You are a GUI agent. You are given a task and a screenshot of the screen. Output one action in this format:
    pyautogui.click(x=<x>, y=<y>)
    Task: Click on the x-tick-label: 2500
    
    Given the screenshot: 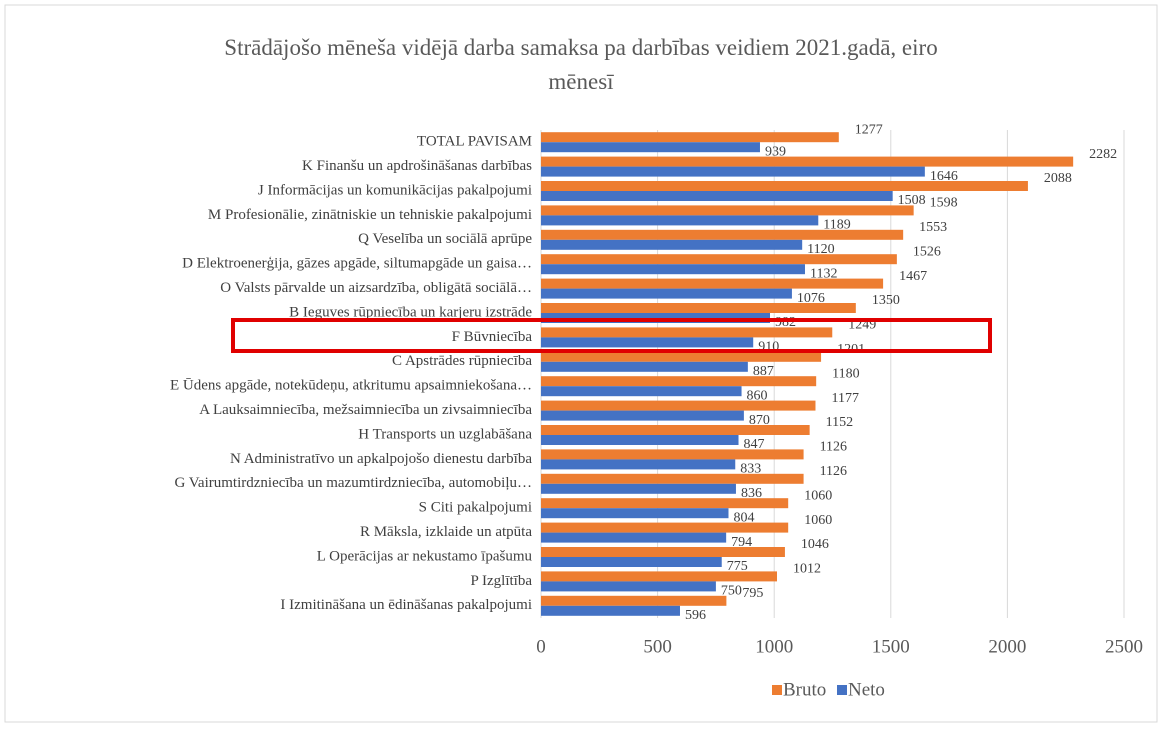 What is the action you would take?
    pyautogui.click(x=1124, y=646)
    